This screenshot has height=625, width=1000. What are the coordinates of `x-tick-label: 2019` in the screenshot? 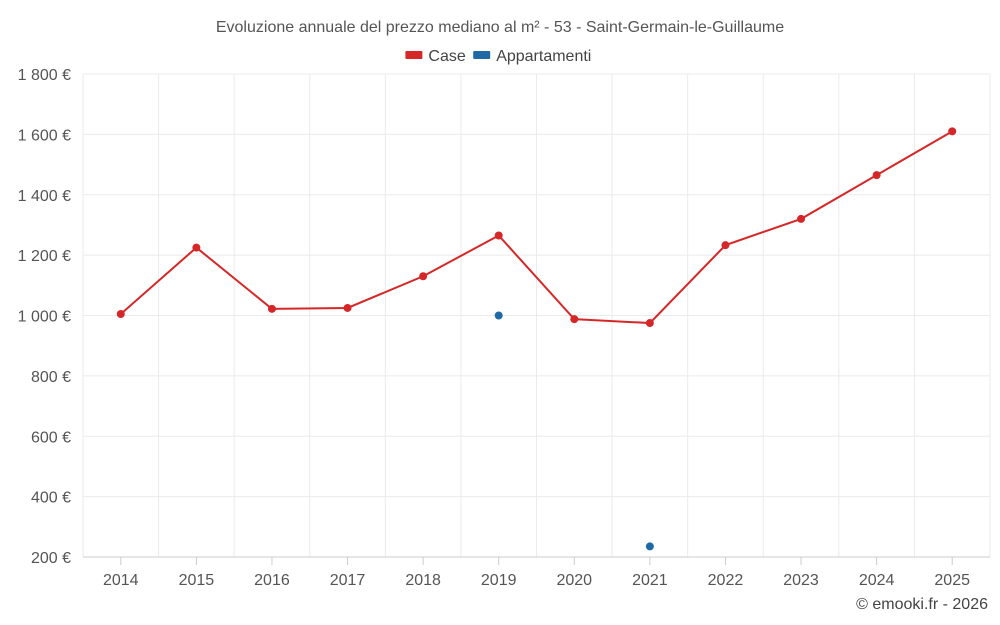 It's located at (499, 580).